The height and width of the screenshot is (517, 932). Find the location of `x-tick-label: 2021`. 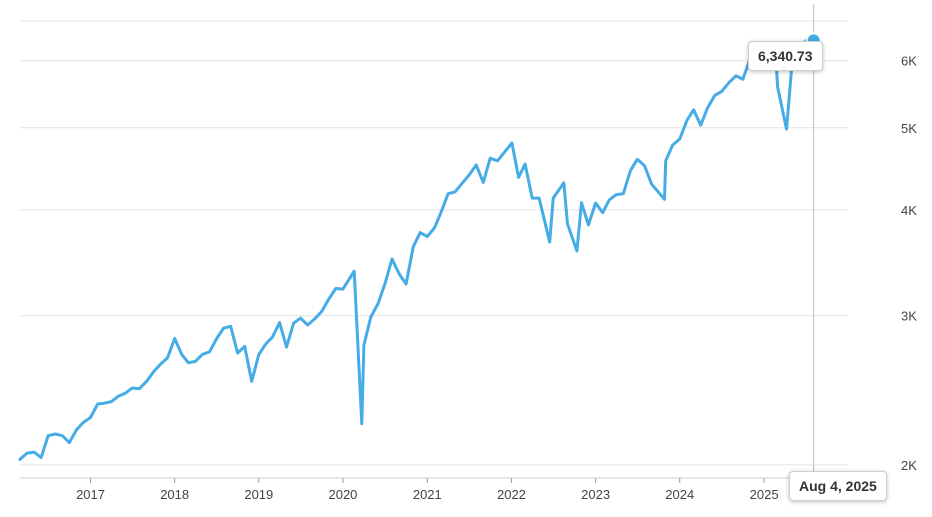

x-tick-label: 2021 is located at coordinates (427, 494).